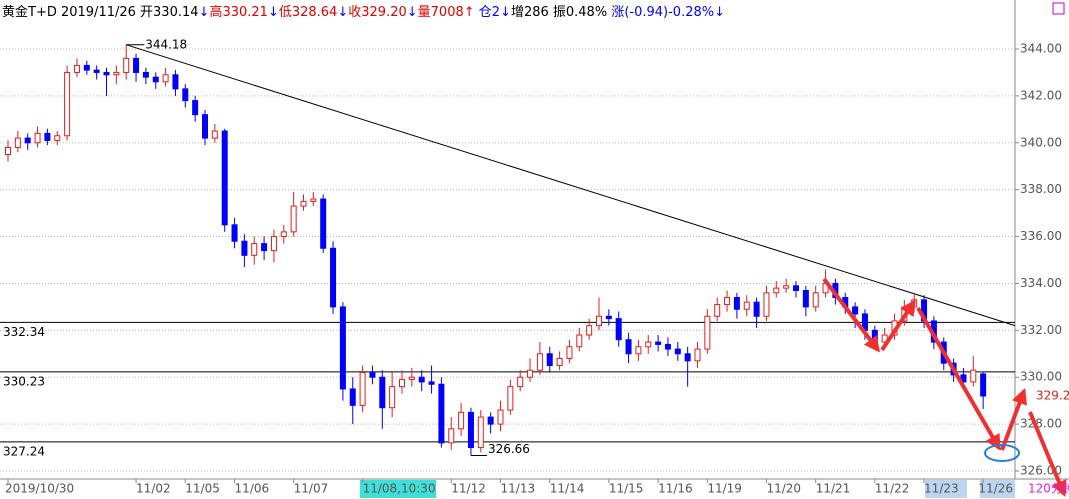  I want to click on header-item: 低328.64, so click(308, 12).